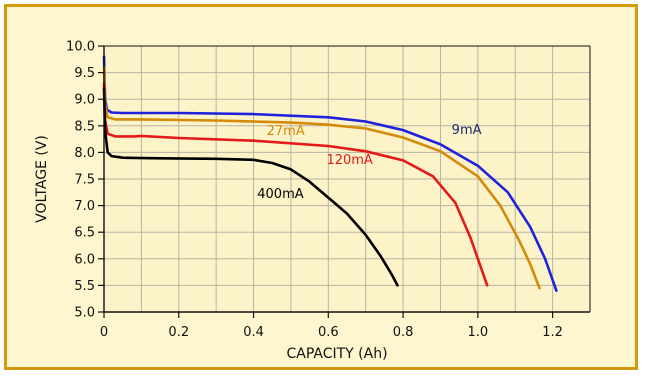 The height and width of the screenshot is (377, 648). Describe the element at coordinates (328, 332) in the screenshot. I see `x-tick-label: 0.6` at that location.